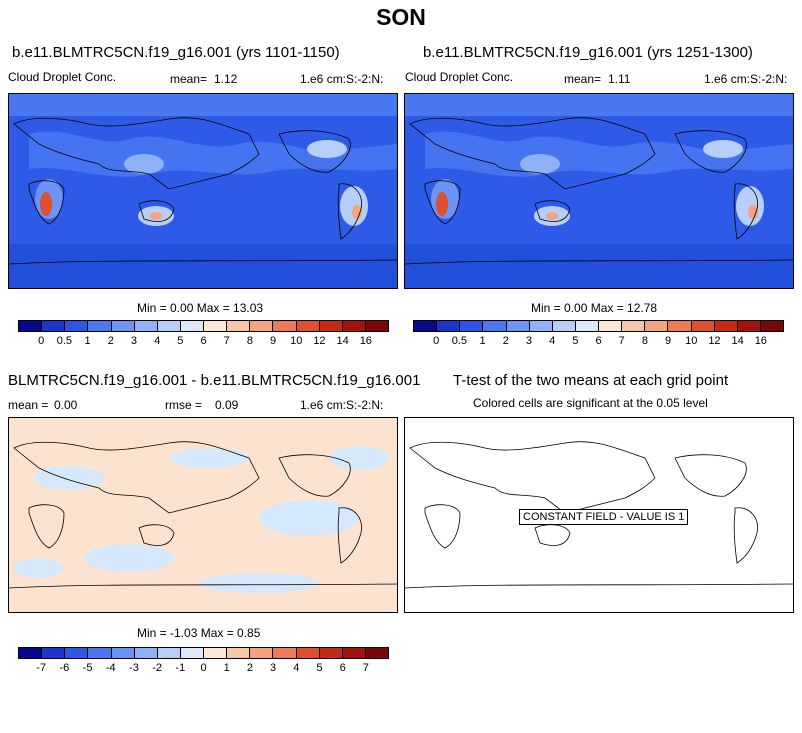  Describe the element at coordinates (459, 77) in the screenshot. I see `panel2-variable: Cloud Droplet Conc.` at that location.